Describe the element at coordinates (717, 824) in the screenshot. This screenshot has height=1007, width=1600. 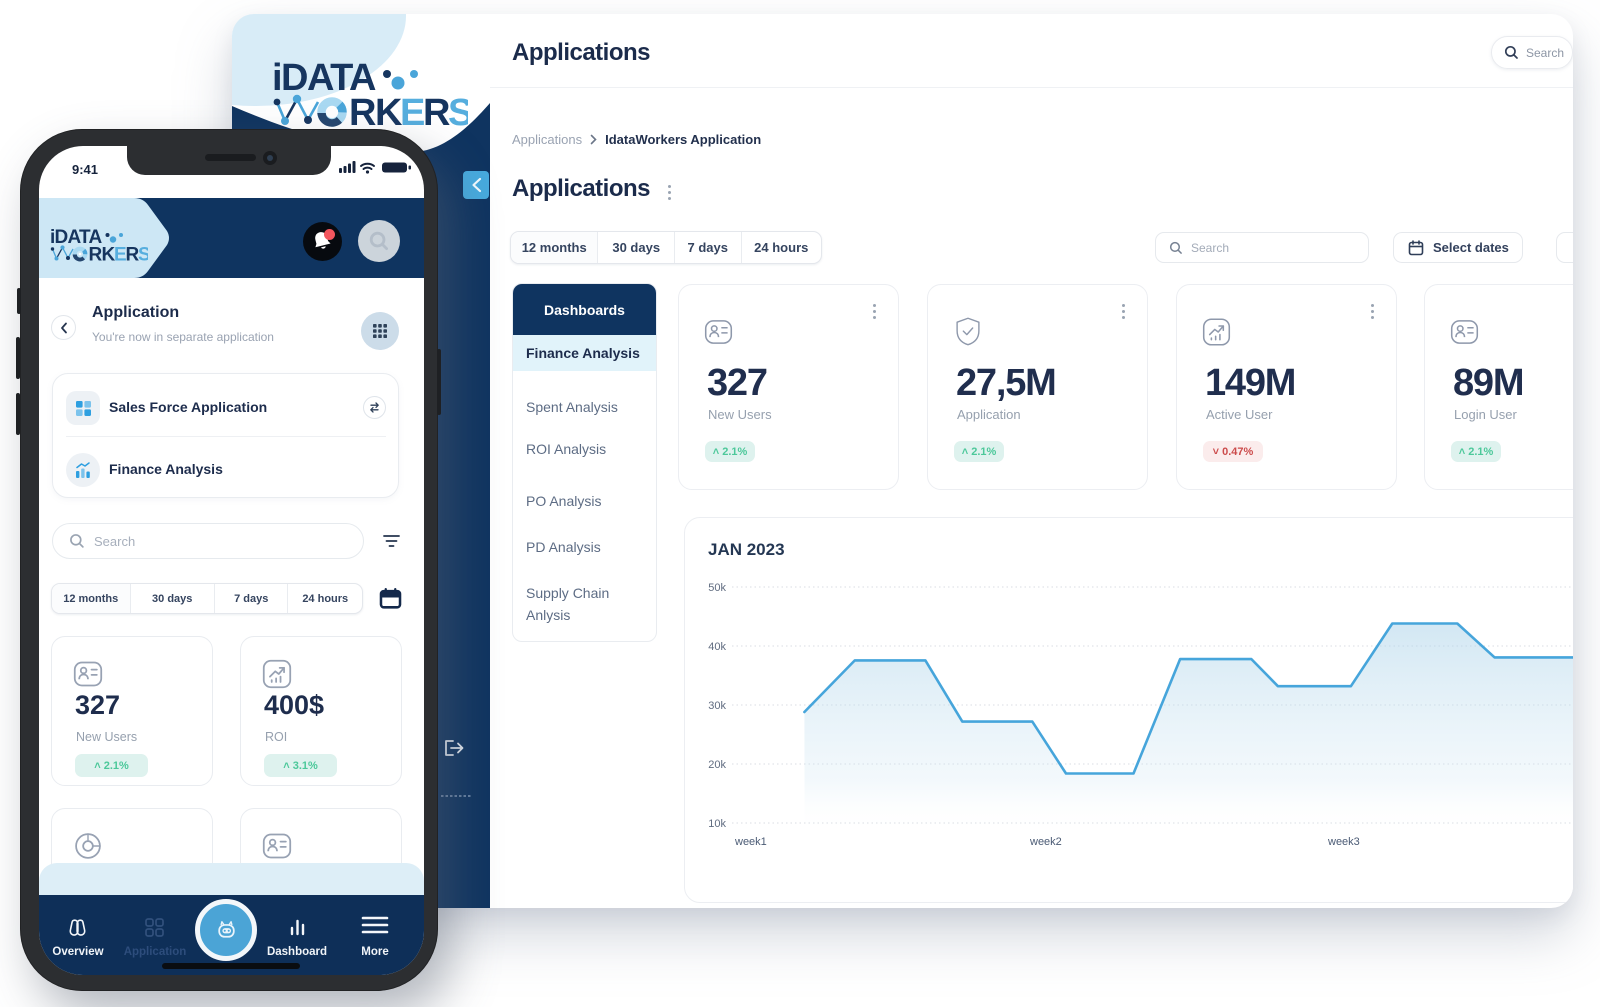
I see `svg-text: 10k` at that location.